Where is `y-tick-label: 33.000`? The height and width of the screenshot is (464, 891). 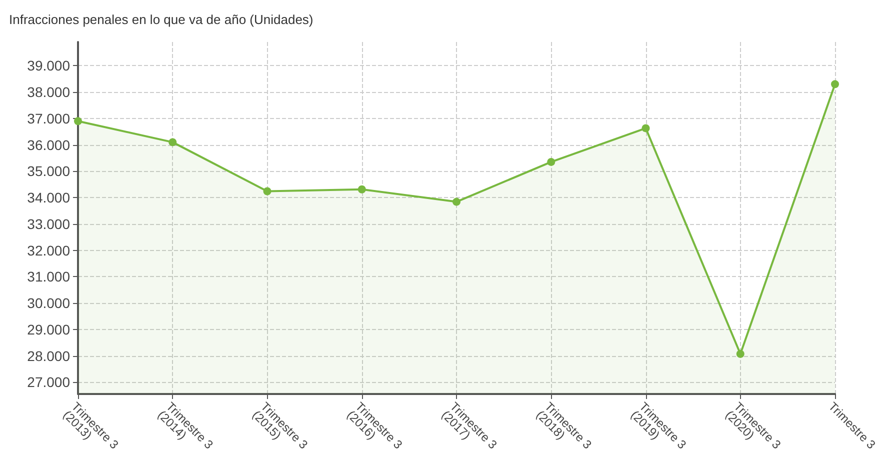 y-tick-label: 33.000 is located at coordinates (48, 224).